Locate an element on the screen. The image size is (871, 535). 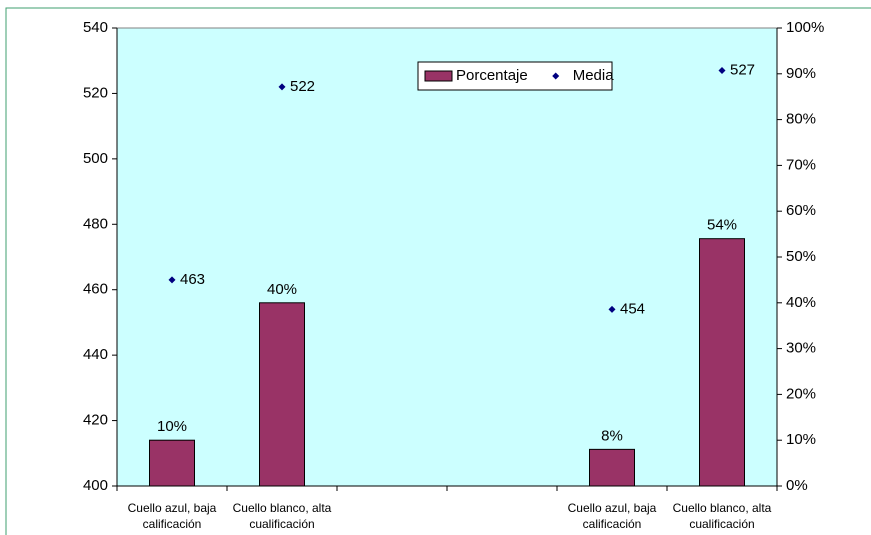
data-label: 463 is located at coordinates (192, 279).